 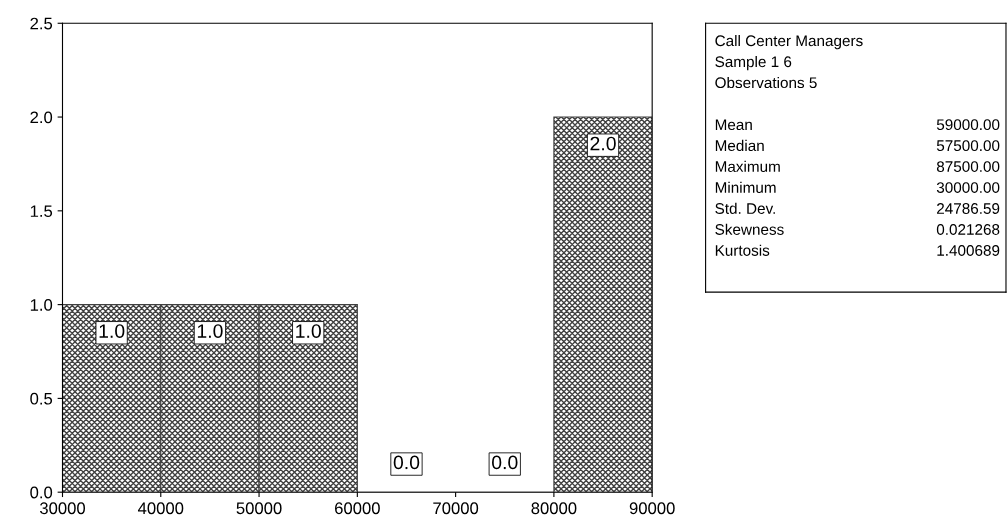 I want to click on text: Mean, so click(x=733, y=125).